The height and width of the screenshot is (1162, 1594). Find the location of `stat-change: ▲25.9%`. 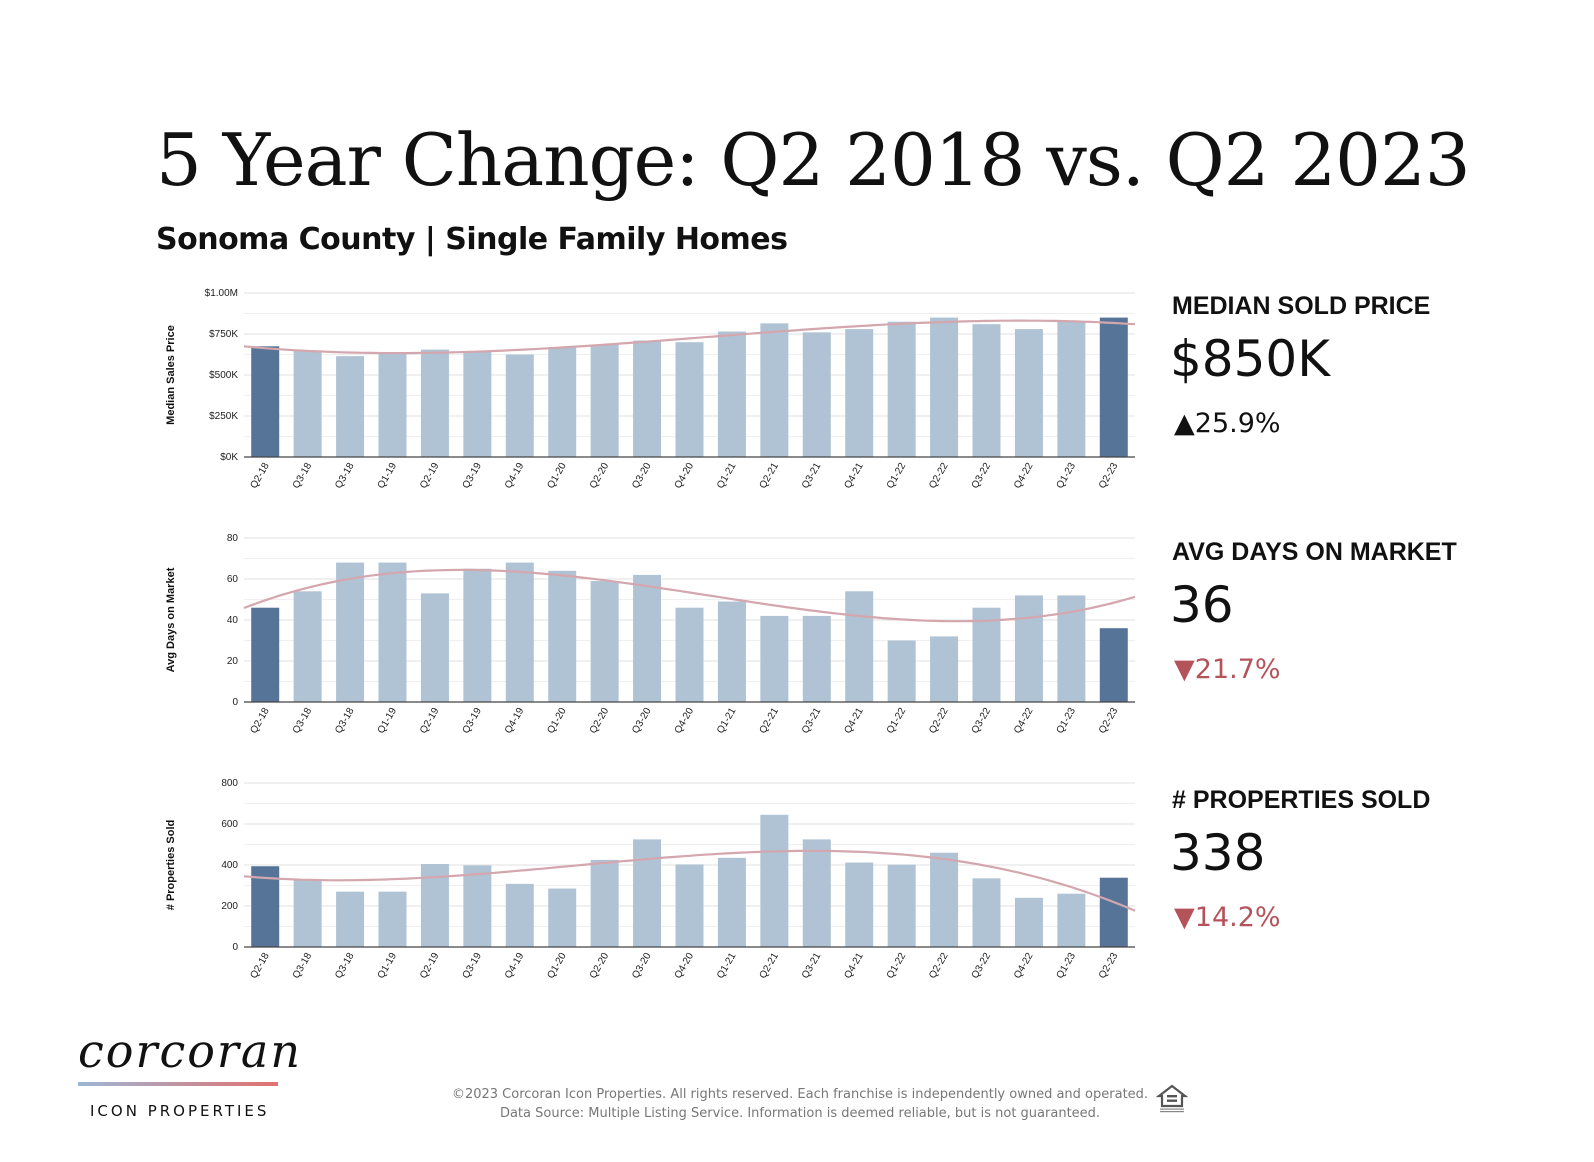

stat-change: ▲25.9% is located at coordinates (1227, 423).